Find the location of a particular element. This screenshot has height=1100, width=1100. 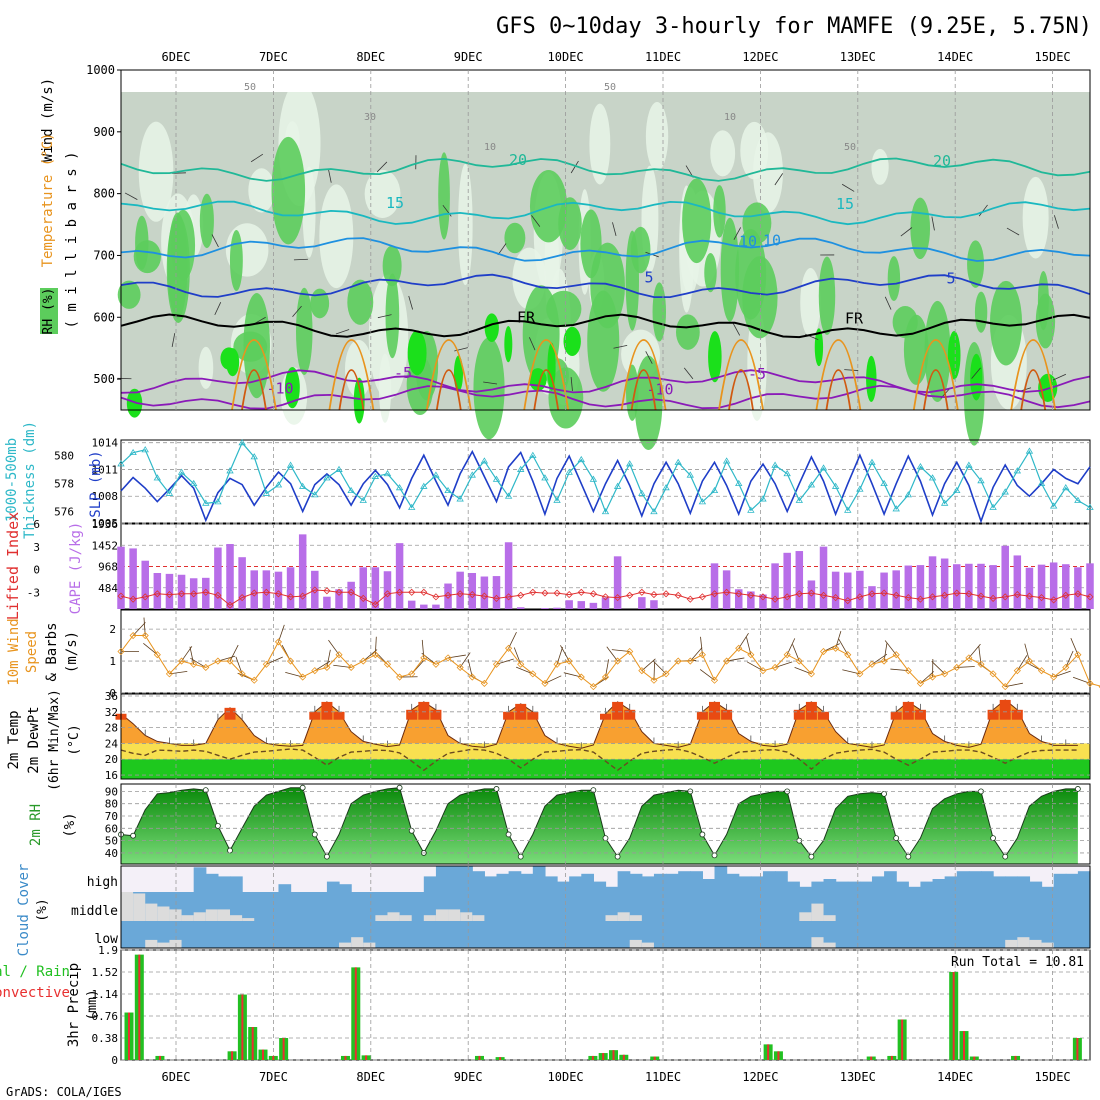

pressure-axis-label: ( m i l l i b a r s ) is located at coordinates (72, 239).